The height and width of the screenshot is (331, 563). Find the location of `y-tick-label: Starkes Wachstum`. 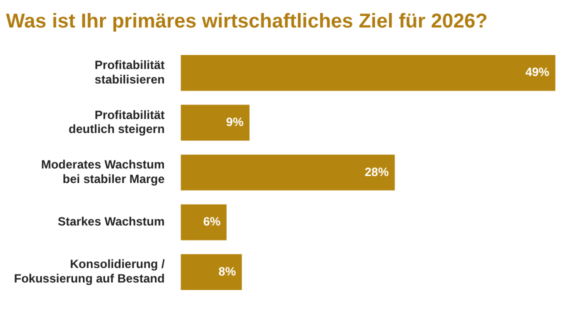

y-tick-label: Starkes Wachstum is located at coordinates (111, 221).